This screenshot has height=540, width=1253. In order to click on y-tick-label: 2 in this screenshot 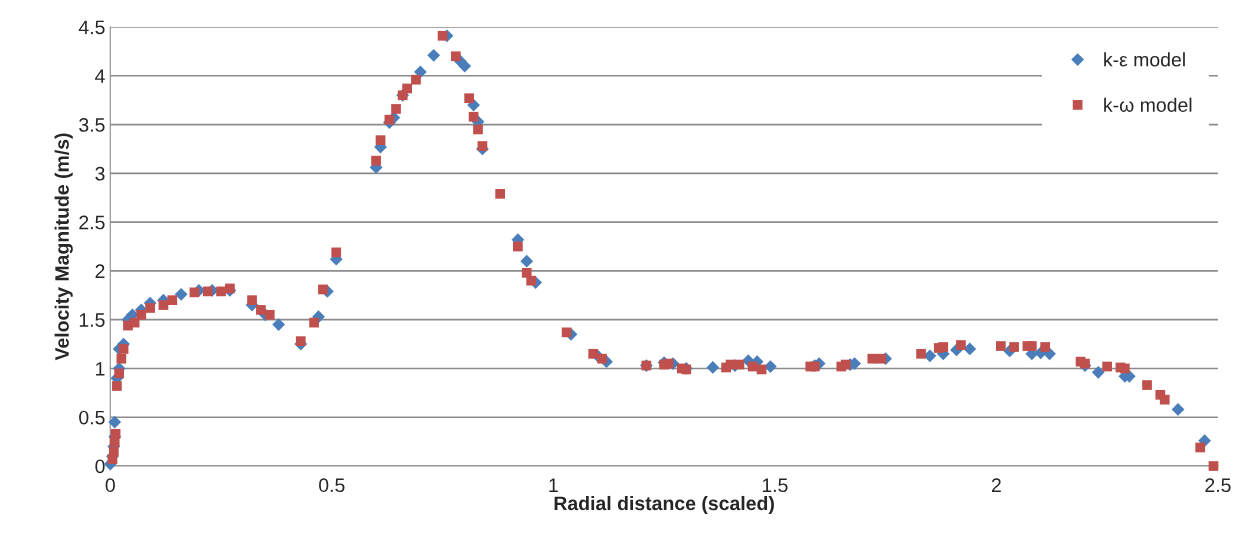, I will do `click(100, 271)`.